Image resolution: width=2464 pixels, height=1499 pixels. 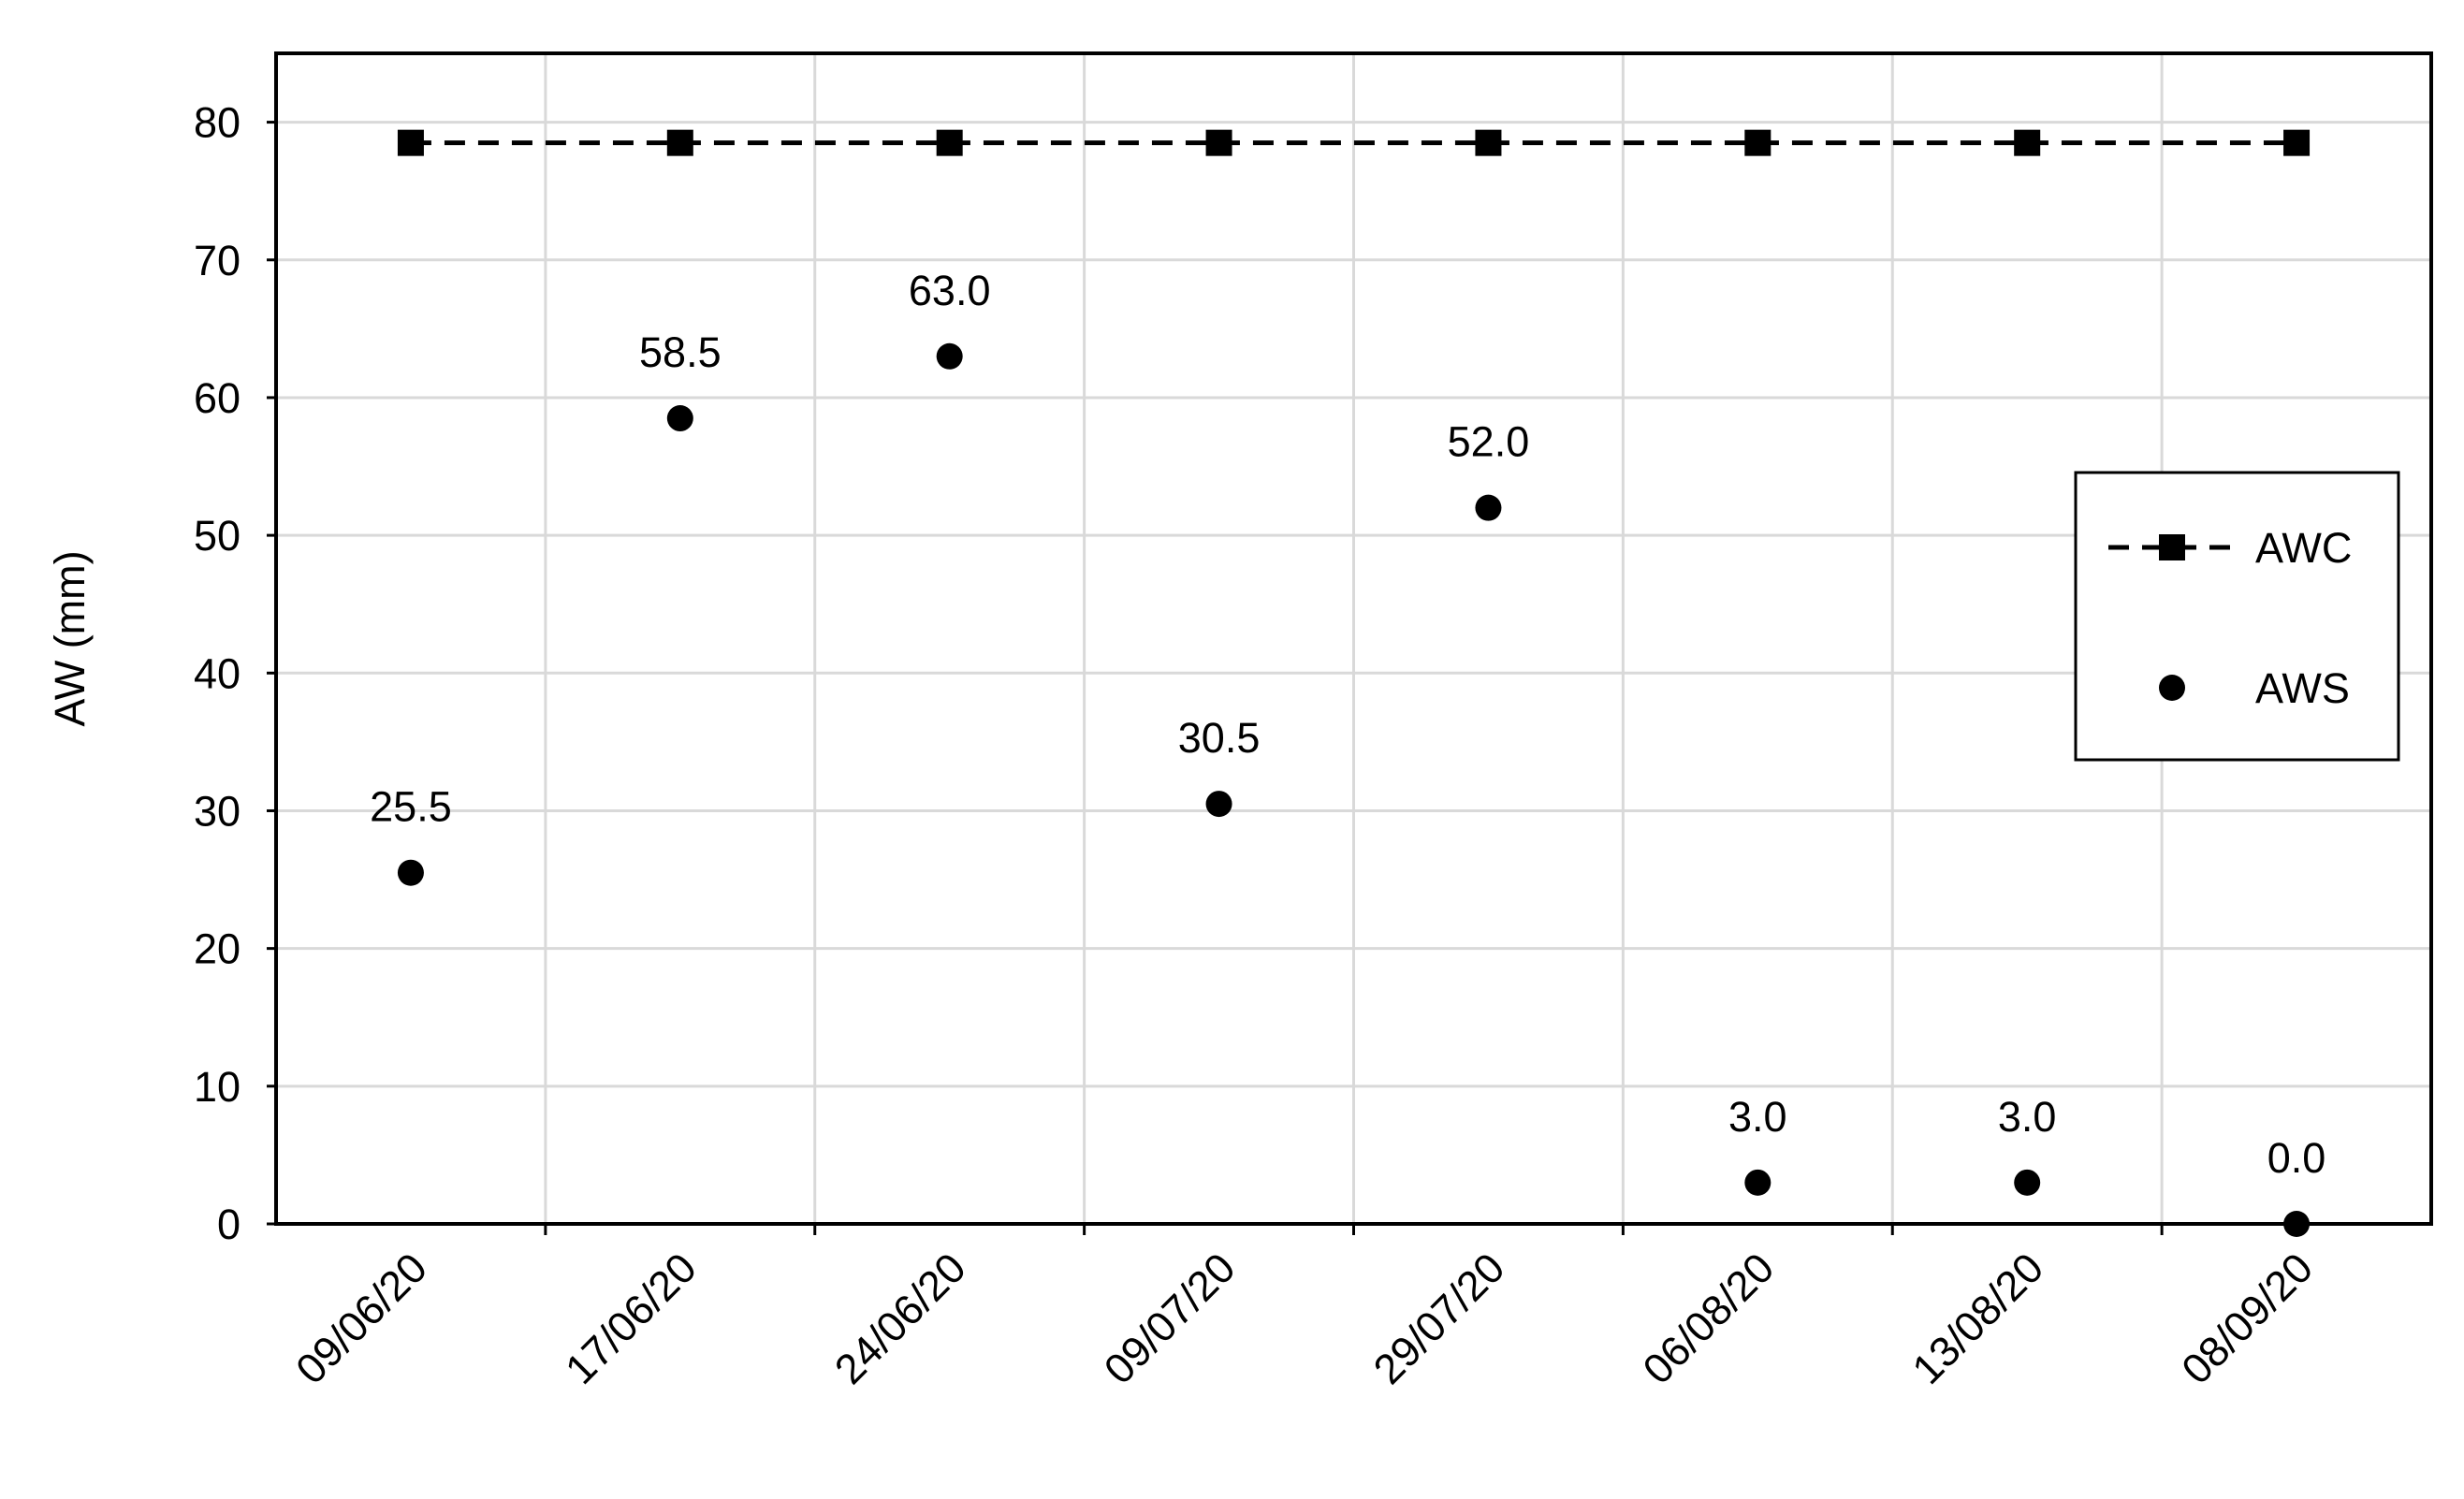 What do you see at coordinates (229, 1224) in the screenshot?
I see `y-tick-label: 0` at bounding box center [229, 1224].